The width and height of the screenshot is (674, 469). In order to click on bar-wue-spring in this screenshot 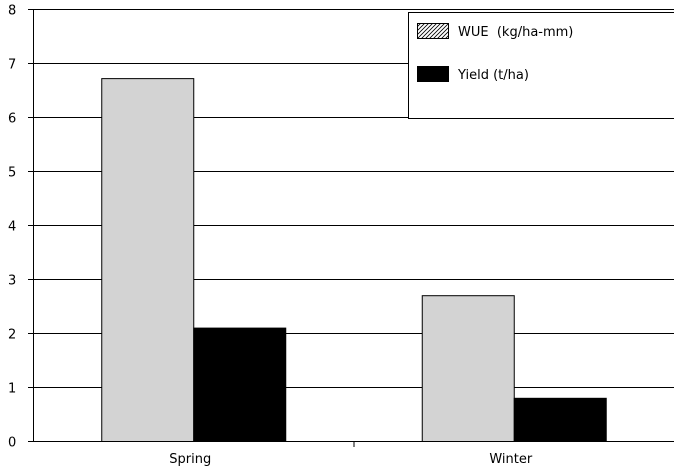, I will do `click(148, 260)`.